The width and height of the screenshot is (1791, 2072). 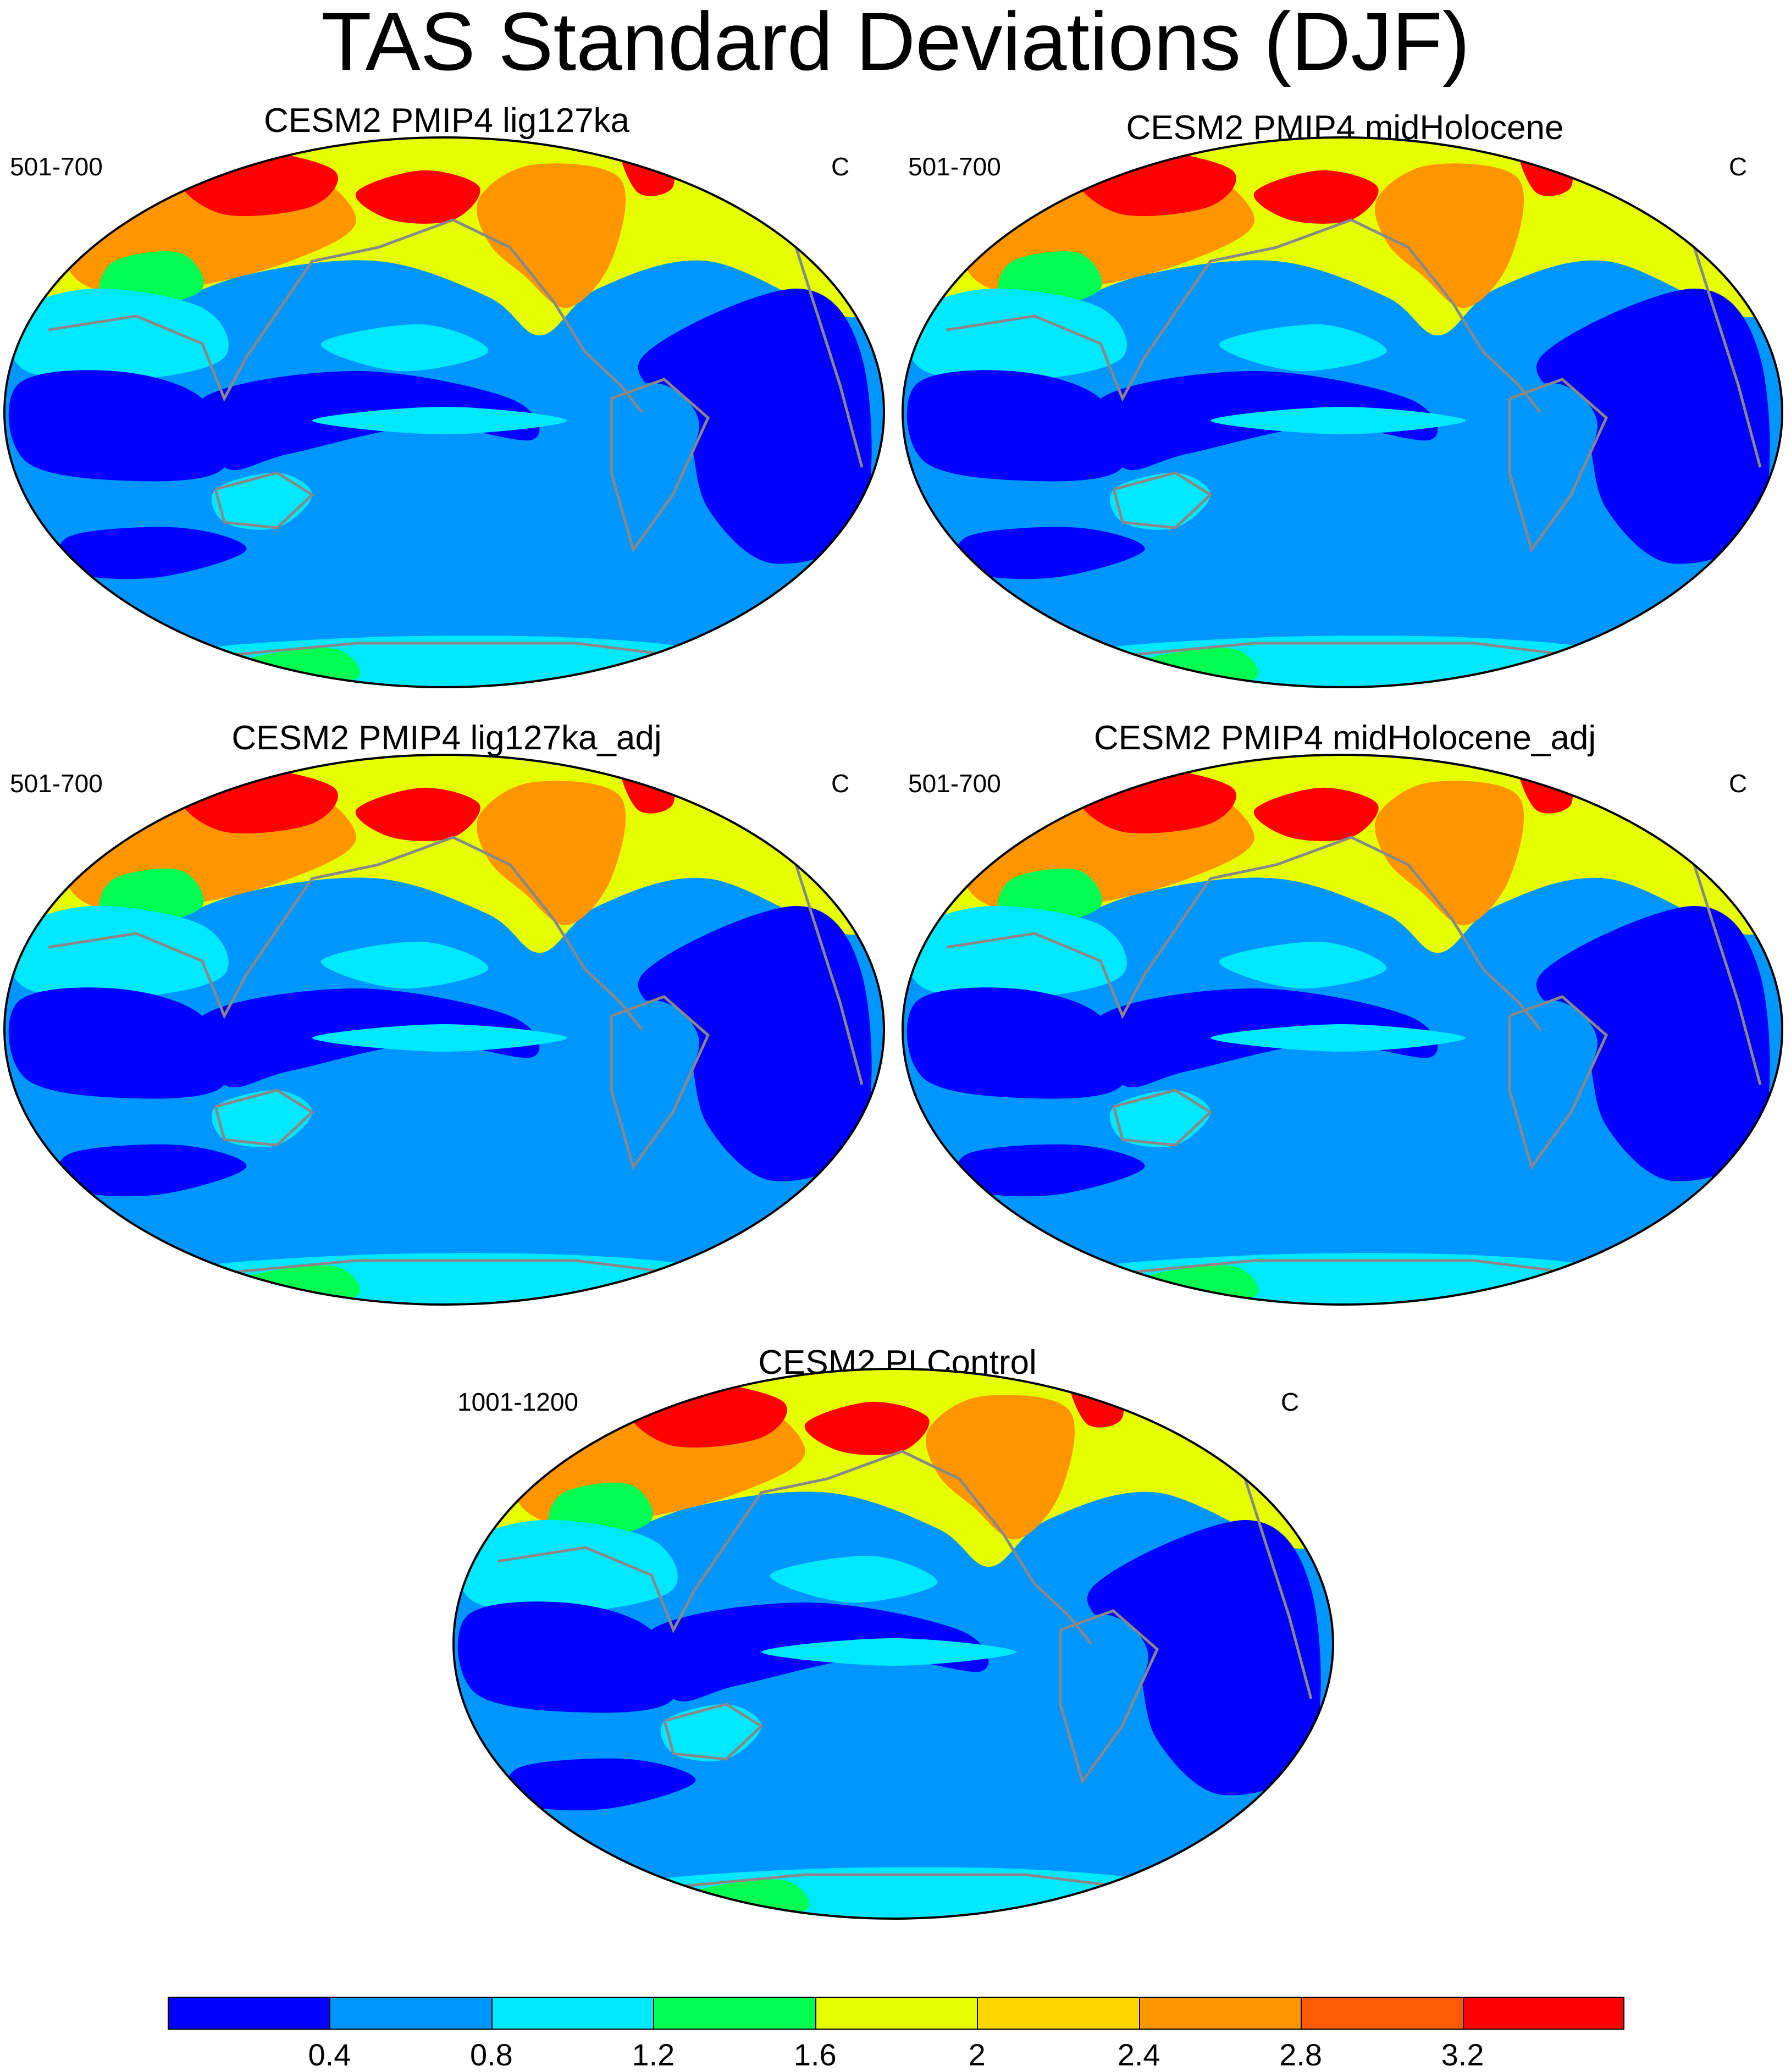 What do you see at coordinates (447, 121) in the screenshot?
I see `panel-title: CESM2 PMIP4 lig127ka` at bounding box center [447, 121].